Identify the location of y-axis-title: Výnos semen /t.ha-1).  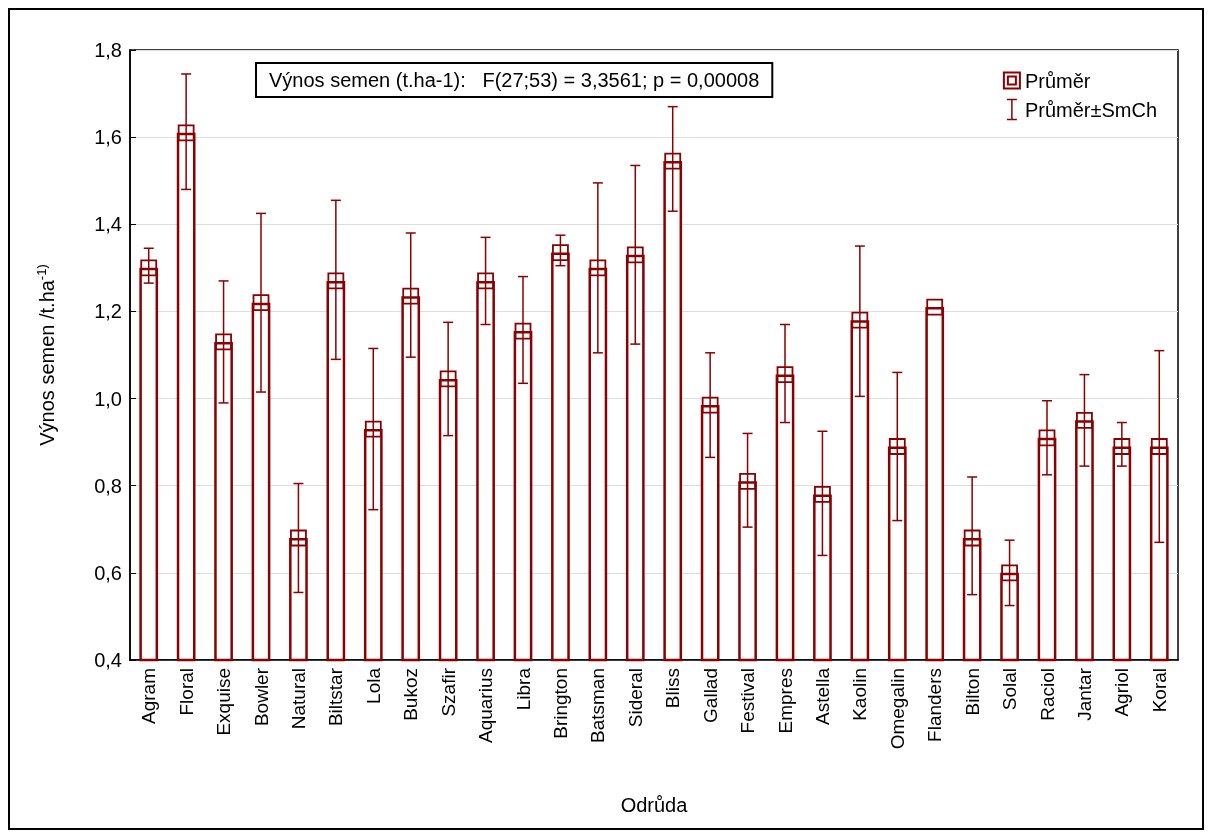
(46, 355).